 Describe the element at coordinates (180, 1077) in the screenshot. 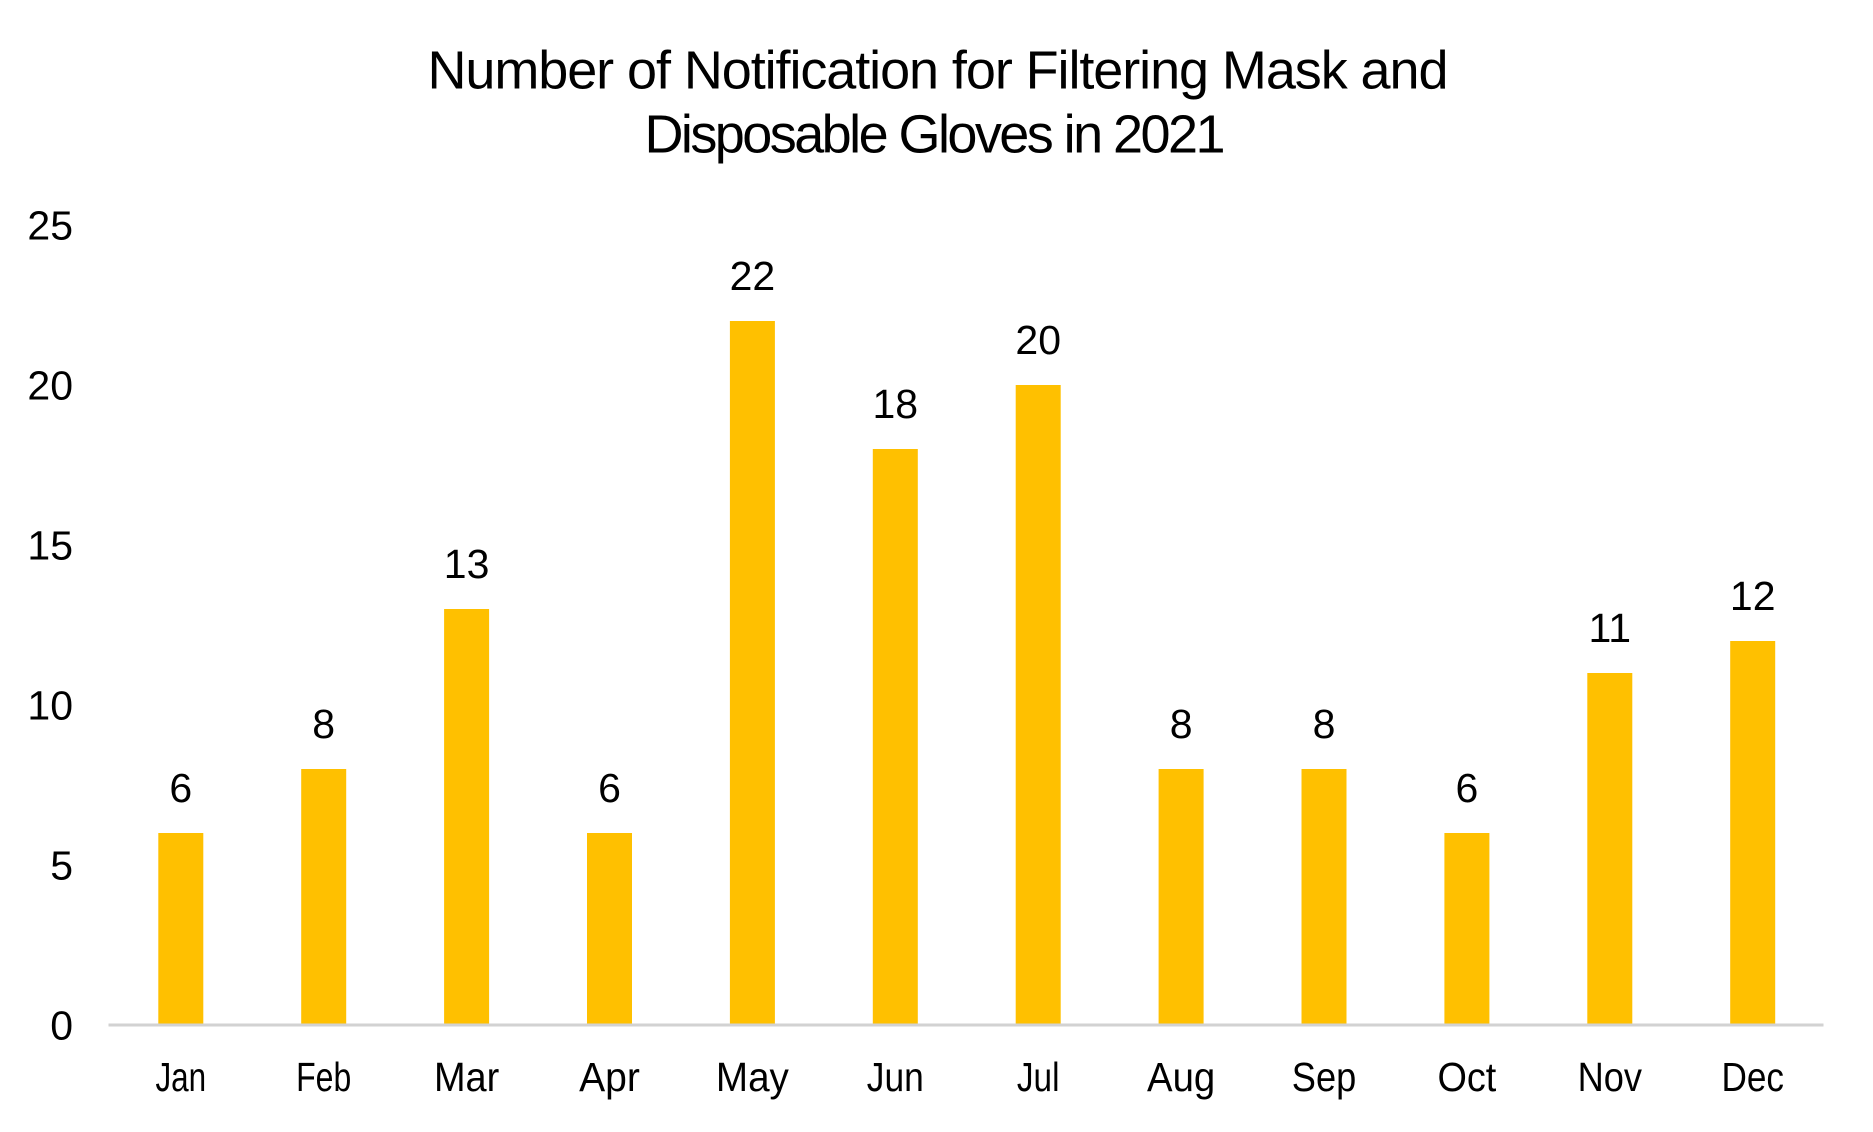

I see `svg-text: Jan` at that location.